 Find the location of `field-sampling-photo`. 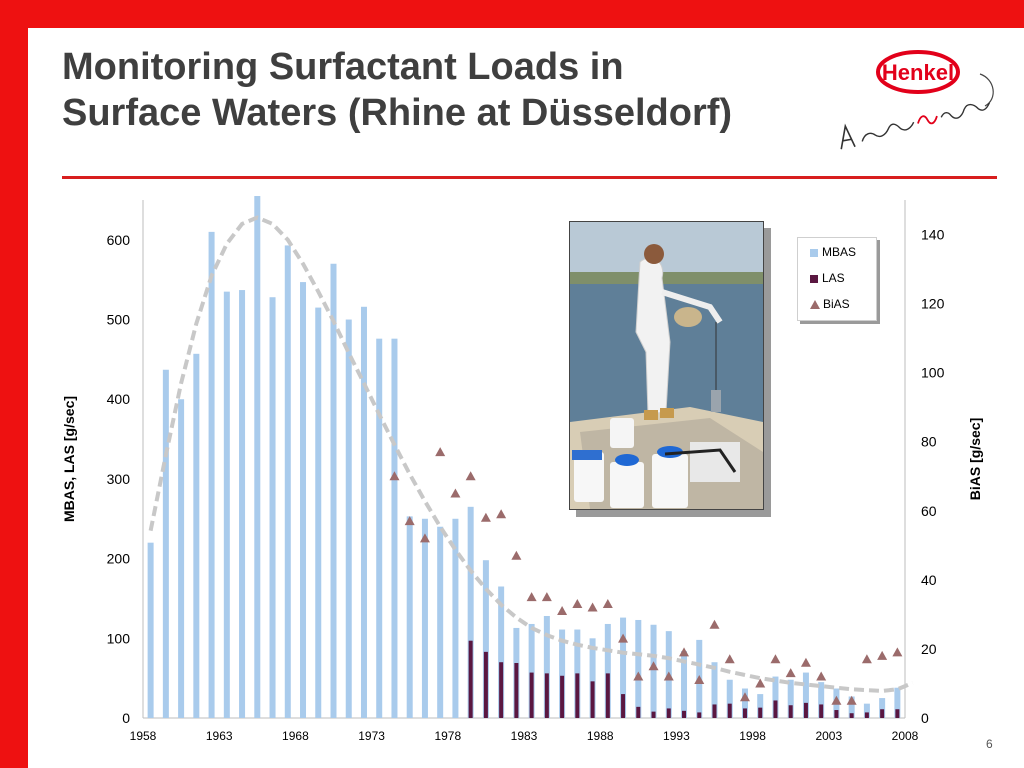

field-sampling-photo is located at coordinates (666, 365).